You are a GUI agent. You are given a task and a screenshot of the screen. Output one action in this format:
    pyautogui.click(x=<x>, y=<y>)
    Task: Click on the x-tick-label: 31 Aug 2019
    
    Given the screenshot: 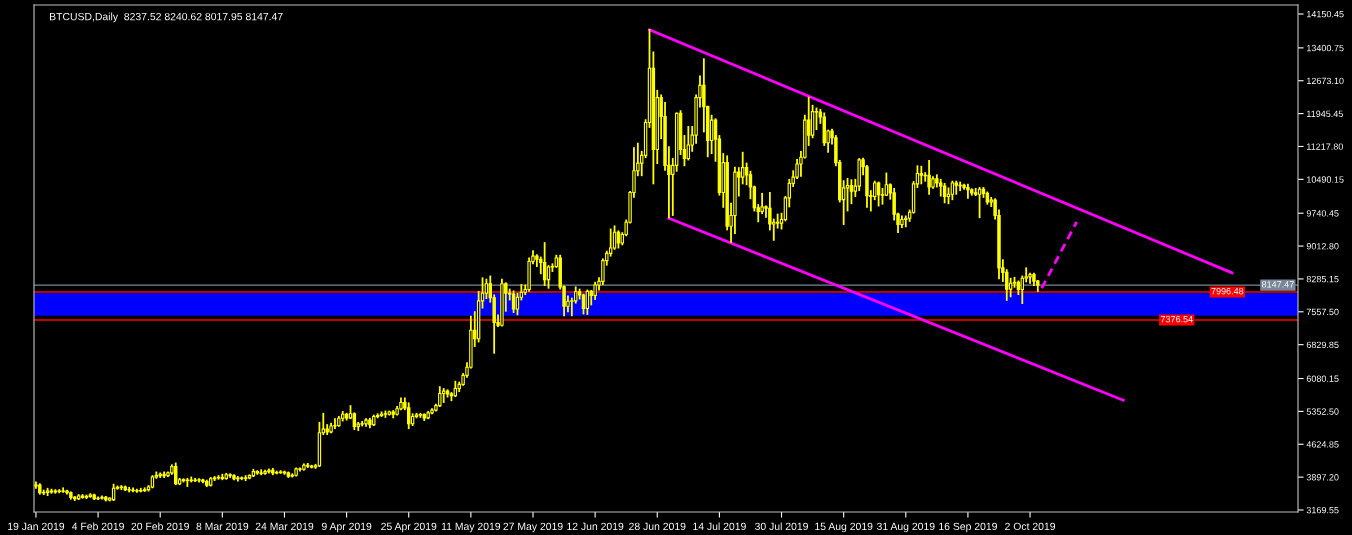 What is the action you would take?
    pyautogui.click(x=905, y=527)
    